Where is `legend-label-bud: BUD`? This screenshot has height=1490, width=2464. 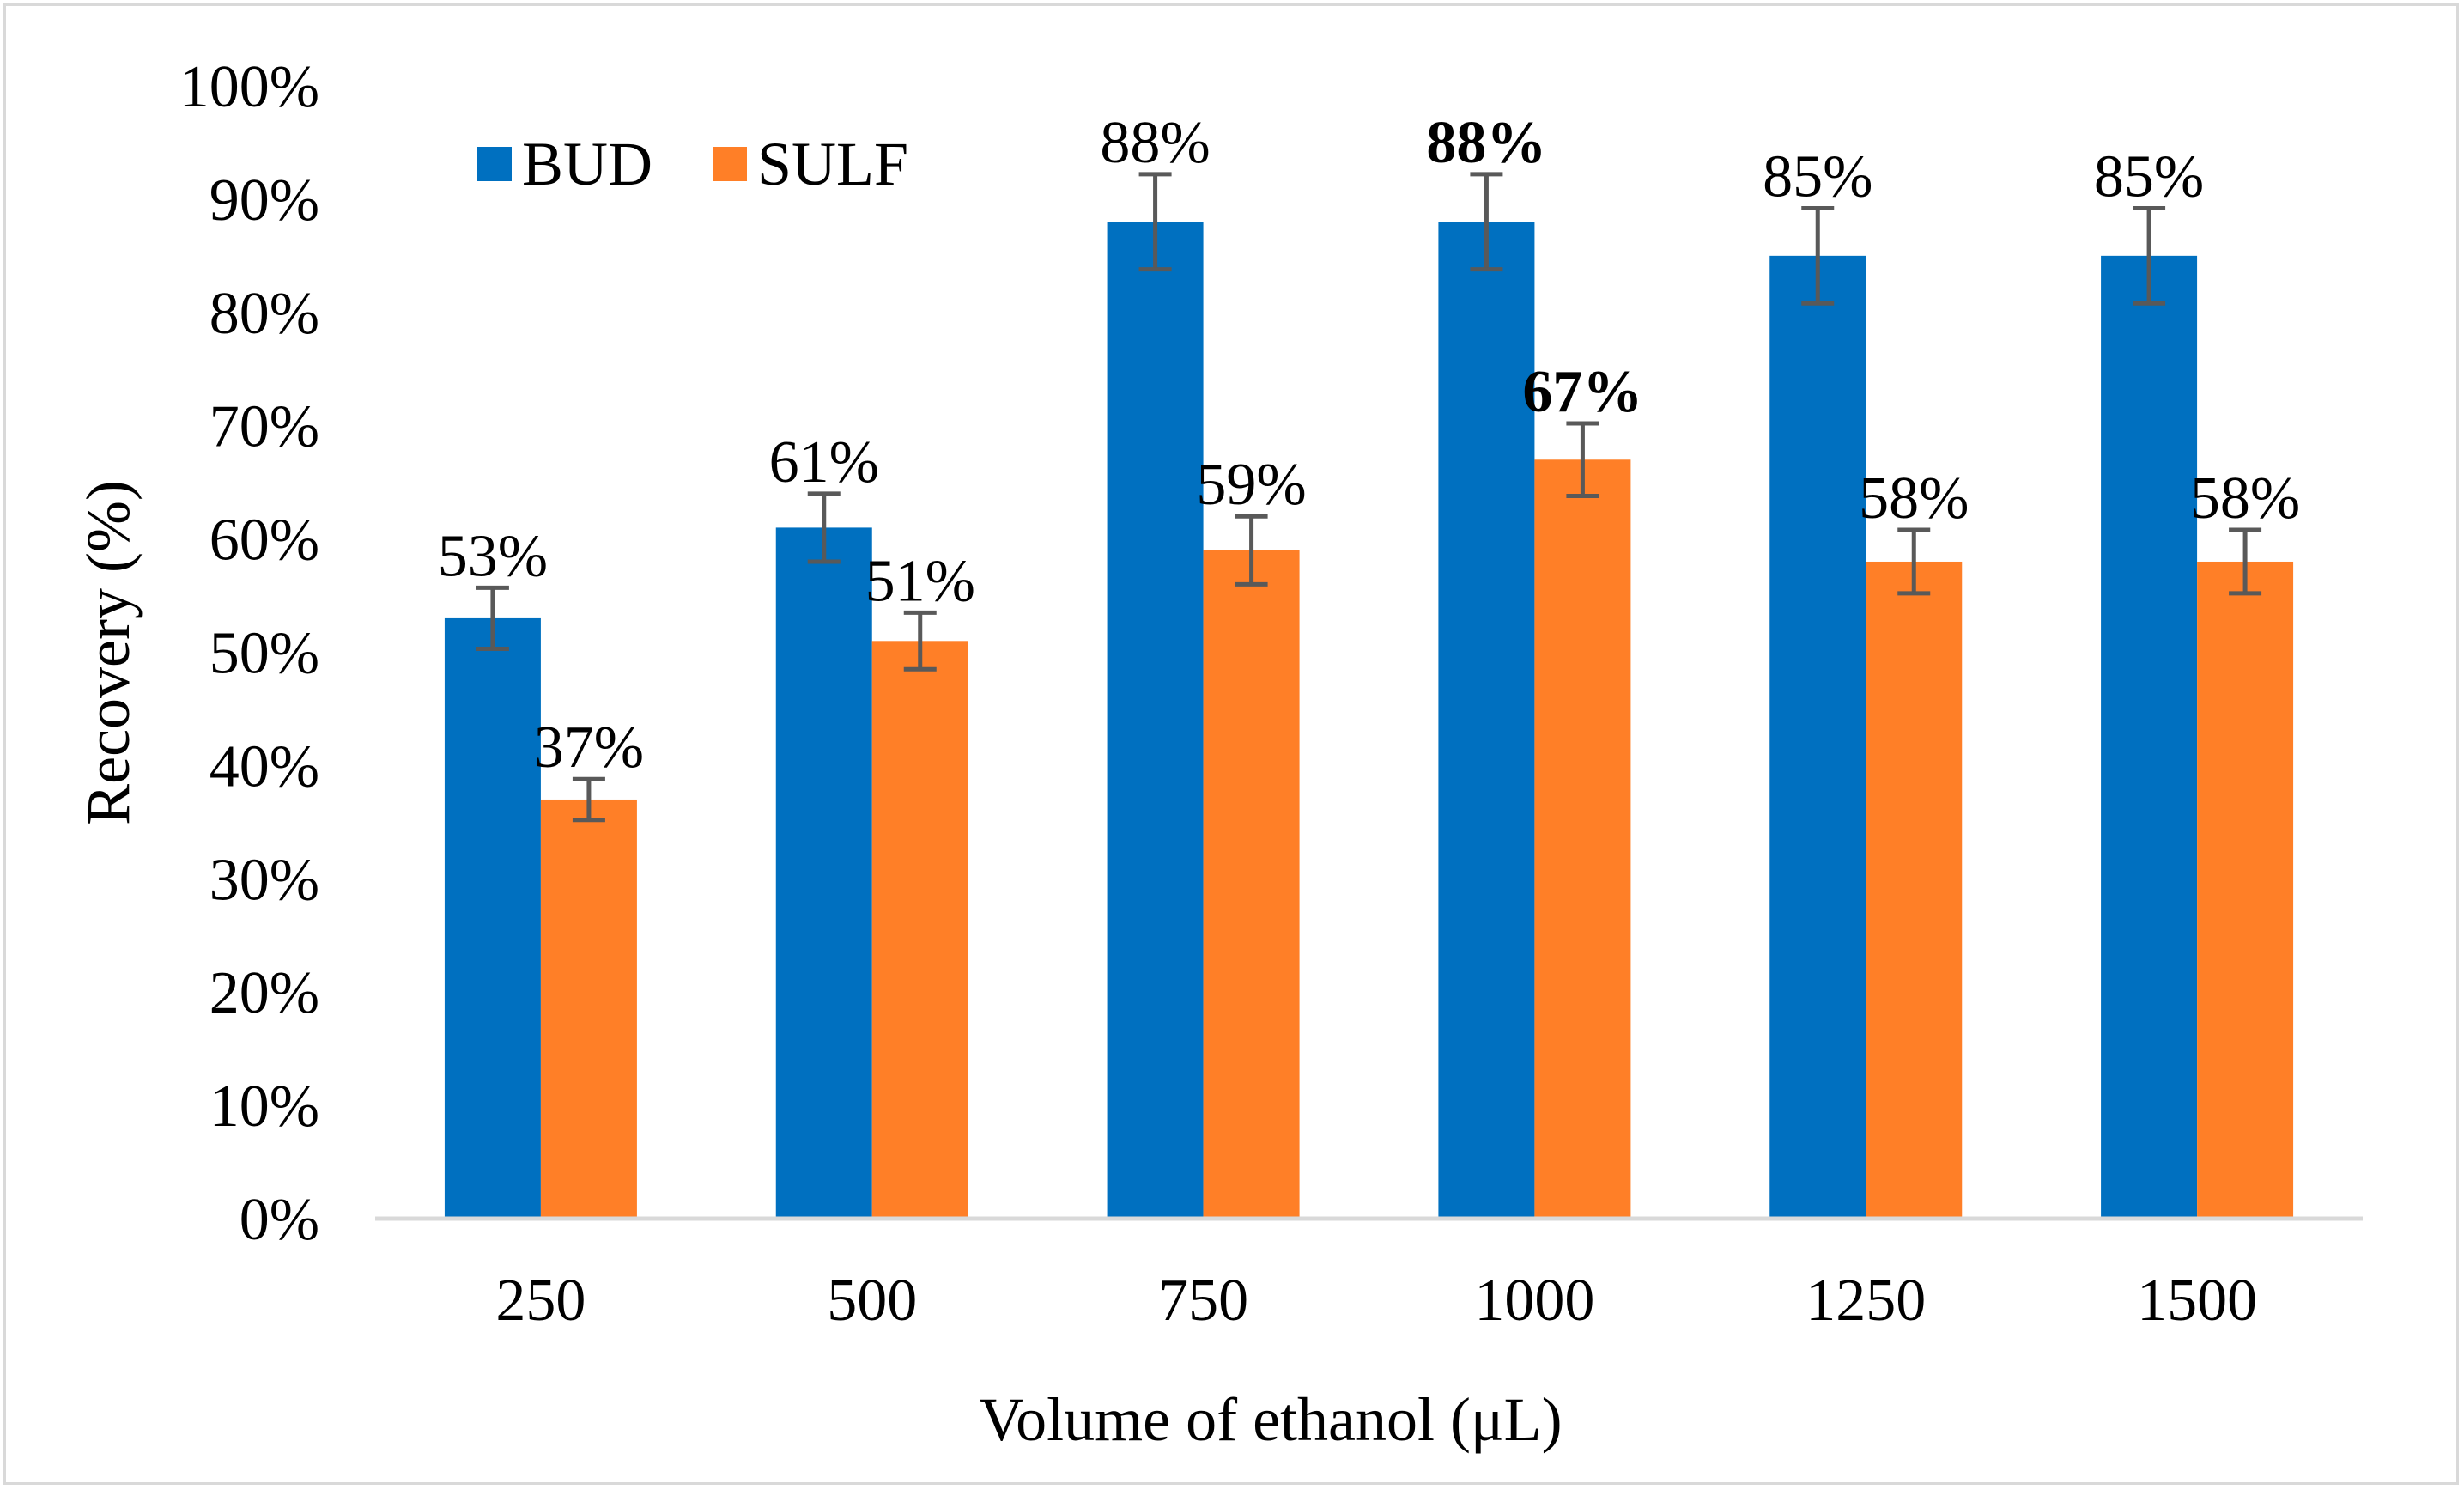 legend-label-bud: BUD is located at coordinates (587, 164).